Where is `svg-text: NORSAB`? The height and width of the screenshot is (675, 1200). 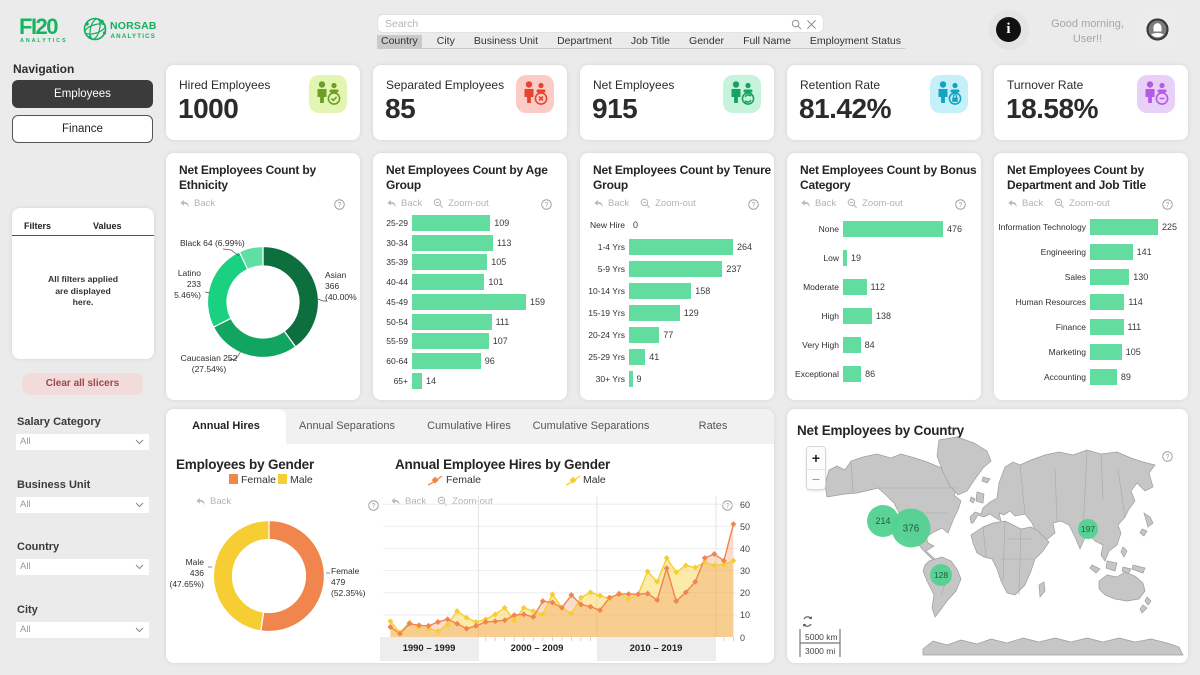 svg-text: NORSAB is located at coordinates (133, 26).